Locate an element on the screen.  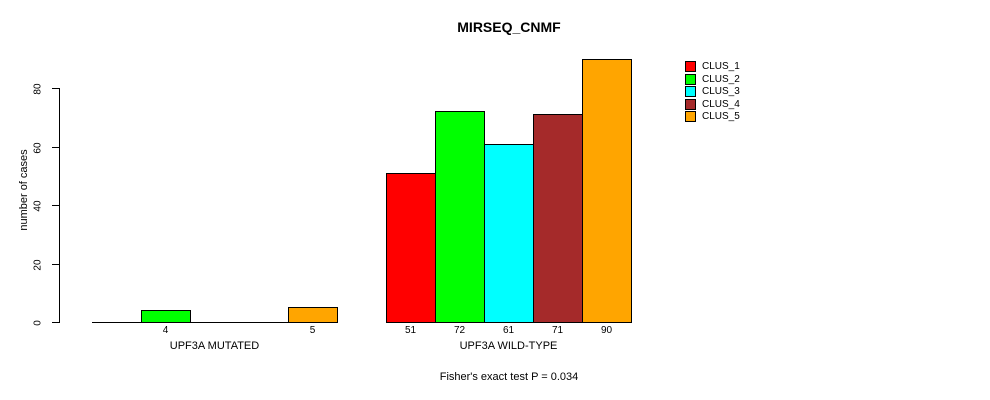
y-axis-label: number of cases is located at coordinates (24, 190).